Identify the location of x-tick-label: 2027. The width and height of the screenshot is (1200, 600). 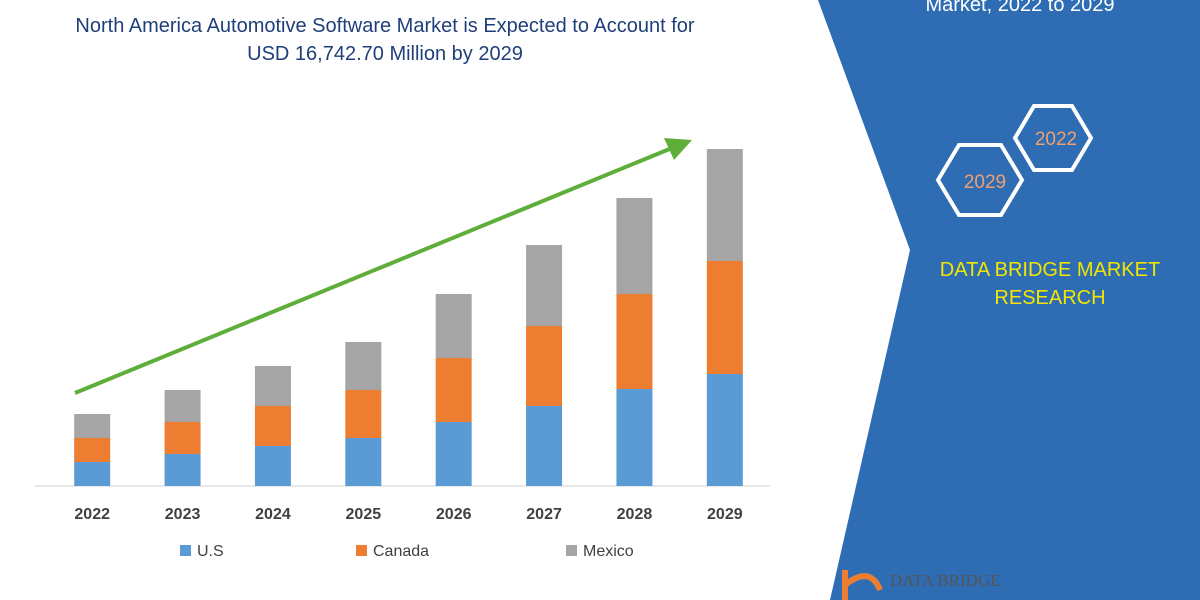
(544, 514).